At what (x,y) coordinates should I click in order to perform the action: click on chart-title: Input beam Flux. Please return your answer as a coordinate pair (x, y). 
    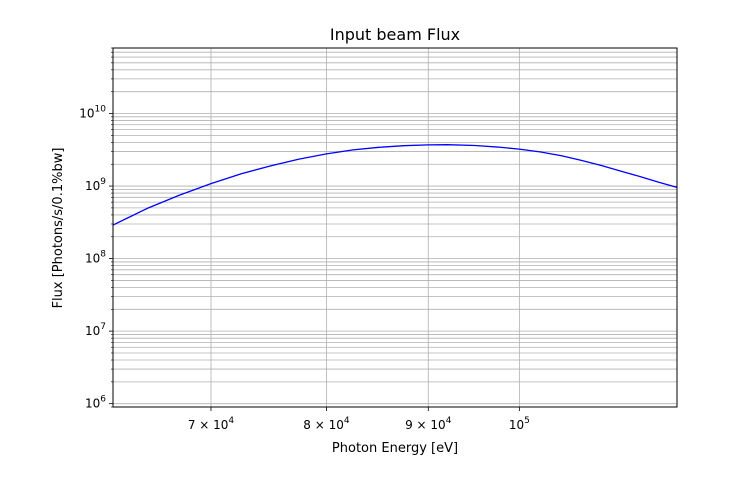
    Looking at the image, I should click on (395, 34).